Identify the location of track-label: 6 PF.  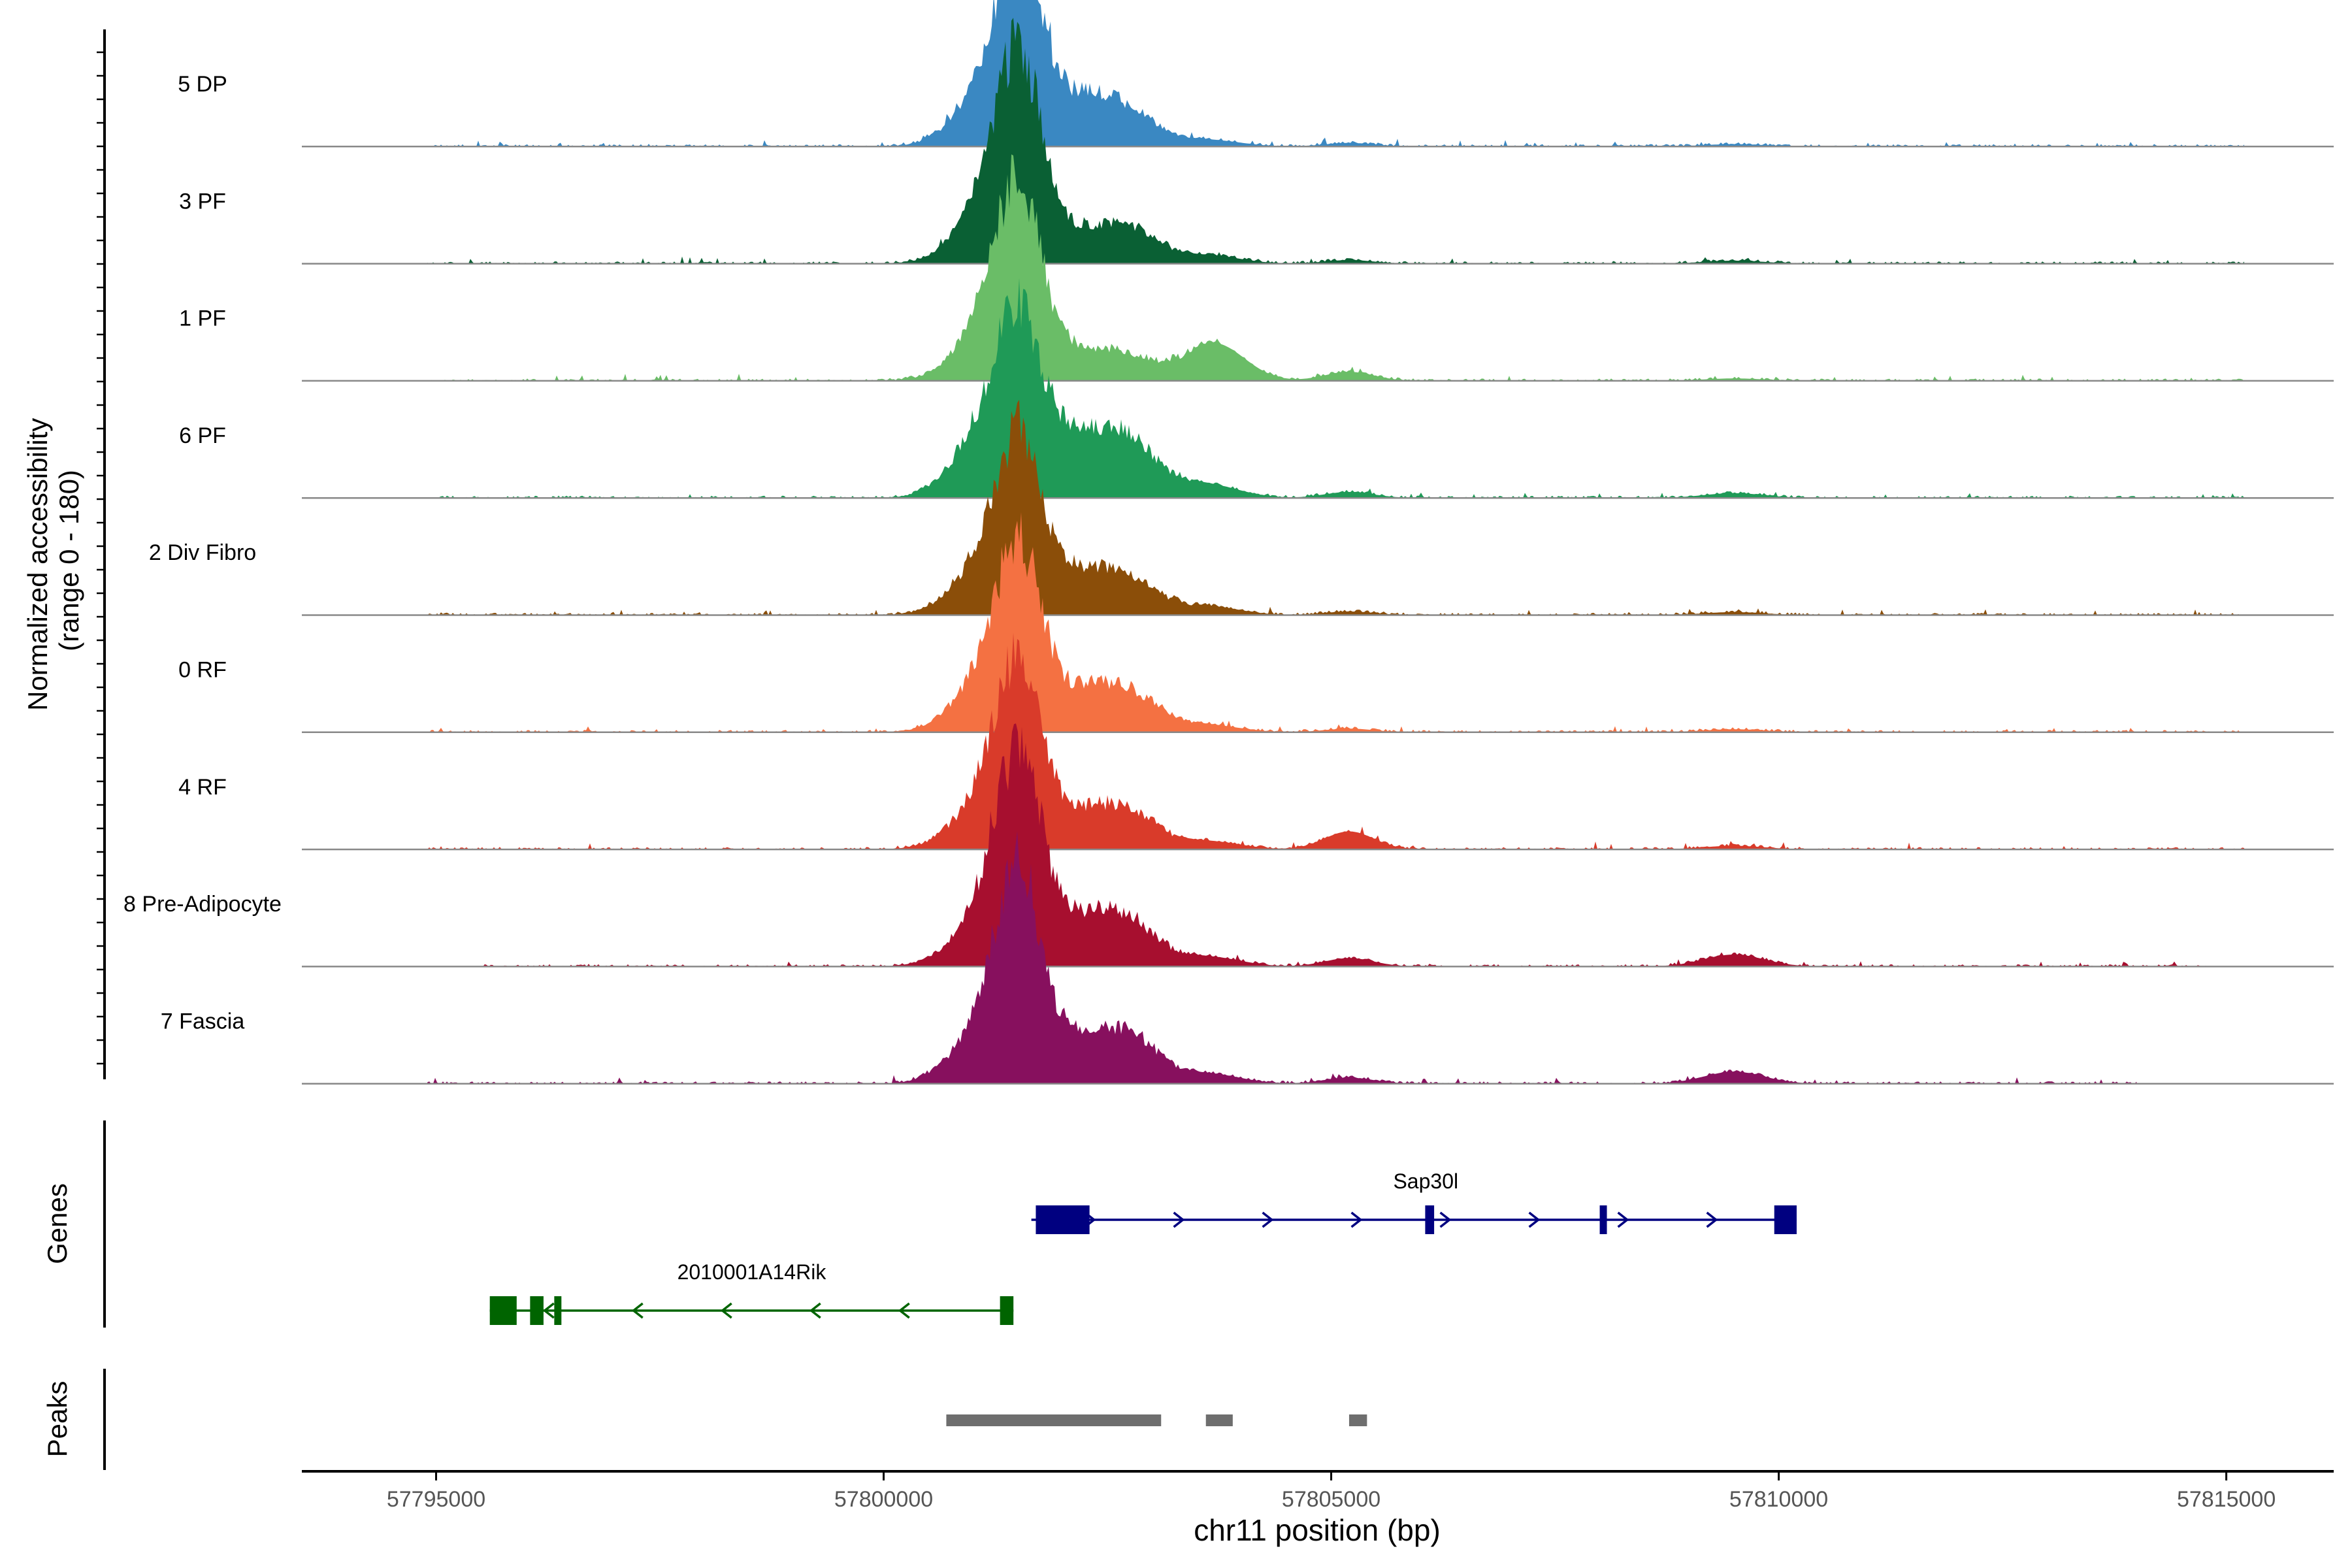
(202, 435).